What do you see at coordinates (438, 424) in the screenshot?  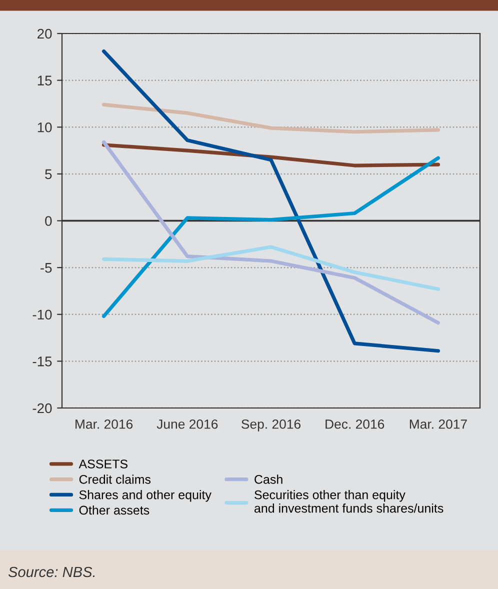 I see `x-tick-label: Mar. 2017` at bounding box center [438, 424].